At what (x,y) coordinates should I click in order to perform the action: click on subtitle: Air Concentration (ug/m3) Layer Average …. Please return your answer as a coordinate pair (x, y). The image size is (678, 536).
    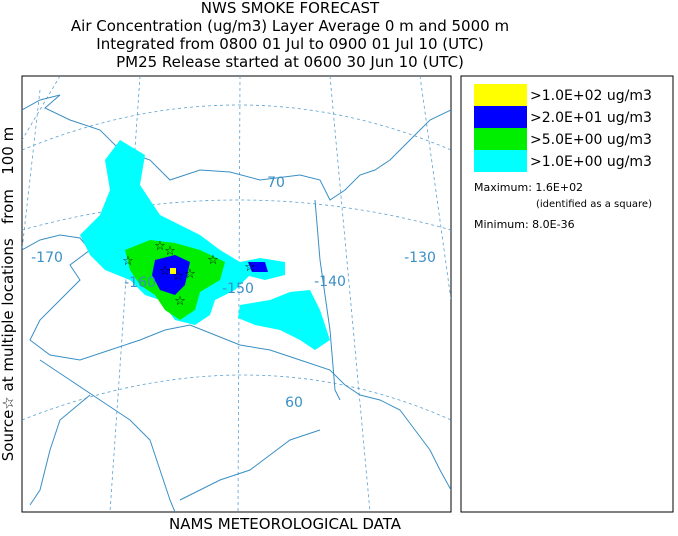
    Looking at the image, I should click on (290, 26).